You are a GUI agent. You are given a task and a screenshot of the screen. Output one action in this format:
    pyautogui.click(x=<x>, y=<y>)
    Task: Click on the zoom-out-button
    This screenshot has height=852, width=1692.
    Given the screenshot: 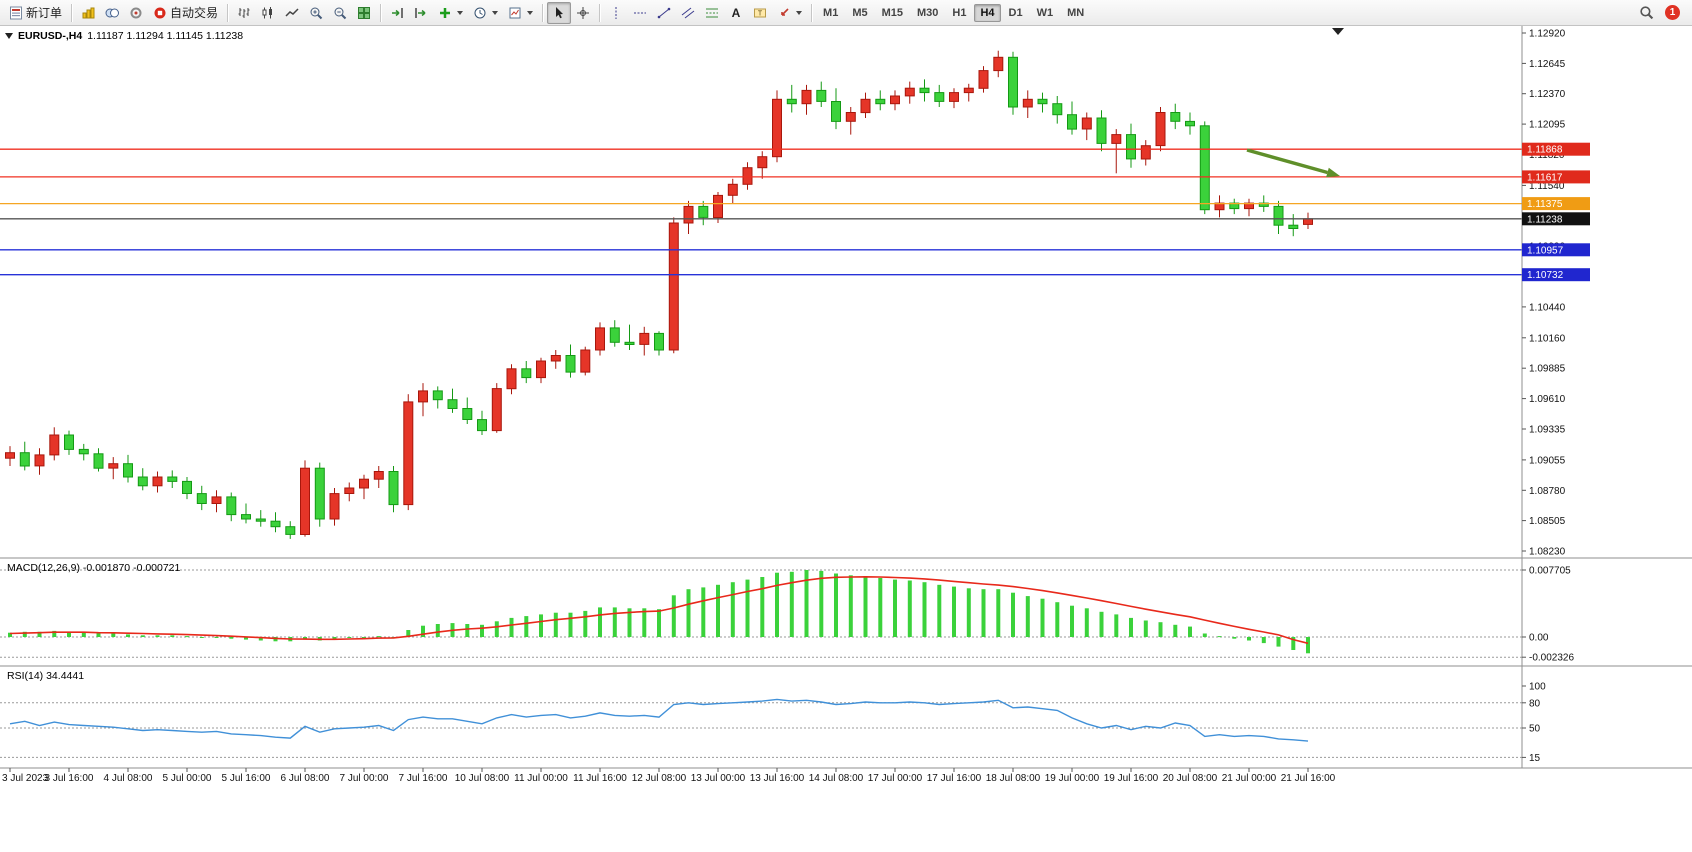 What is the action you would take?
    pyautogui.click(x=340, y=13)
    